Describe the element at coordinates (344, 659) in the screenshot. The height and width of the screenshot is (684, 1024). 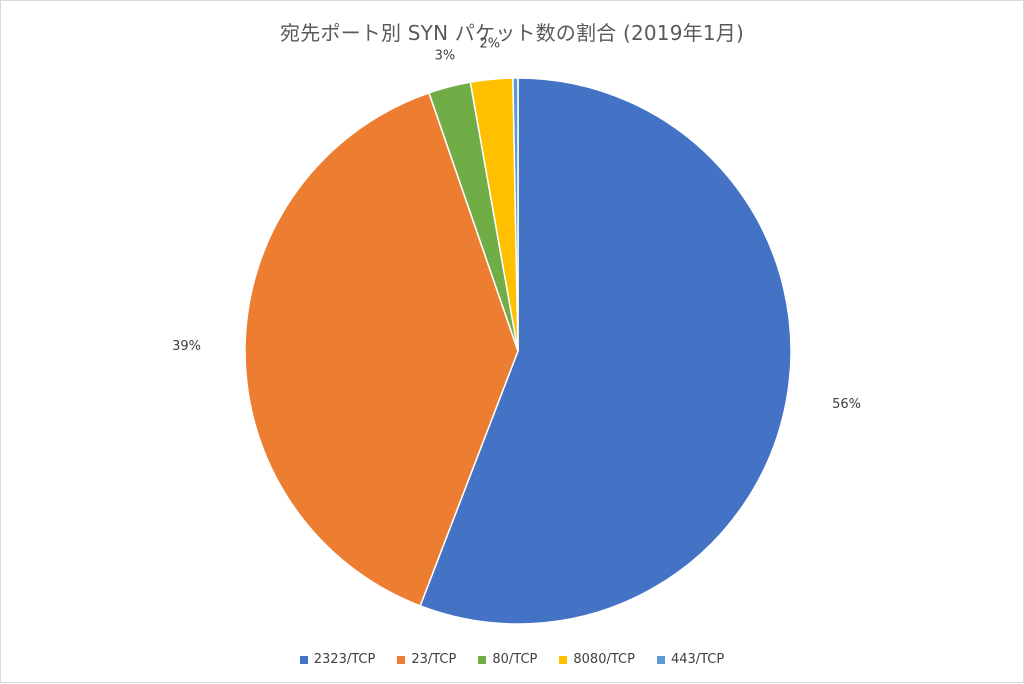
I see `legend-label: 2323/TCP` at that location.